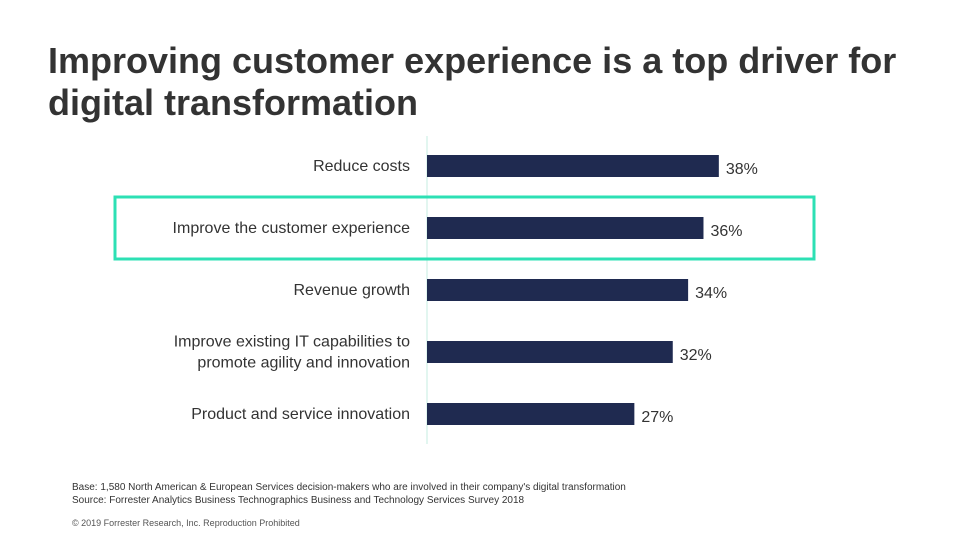  What do you see at coordinates (657, 417) in the screenshot?
I see `value-label: 27%` at bounding box center [657, 417].